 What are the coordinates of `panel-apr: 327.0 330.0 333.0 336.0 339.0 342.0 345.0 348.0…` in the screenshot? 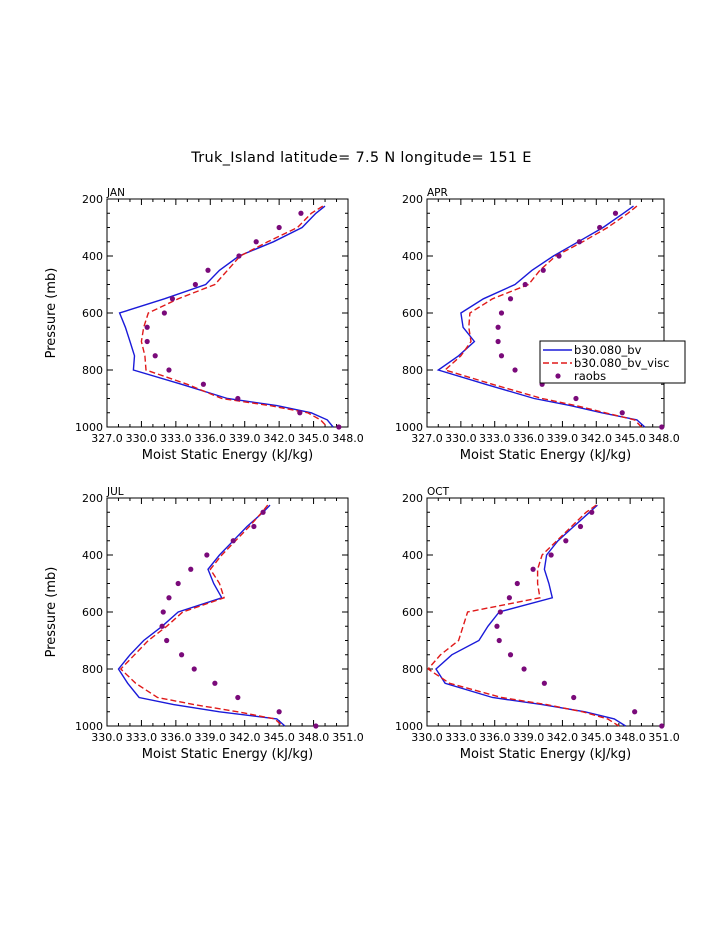 It's located at (537, 325).